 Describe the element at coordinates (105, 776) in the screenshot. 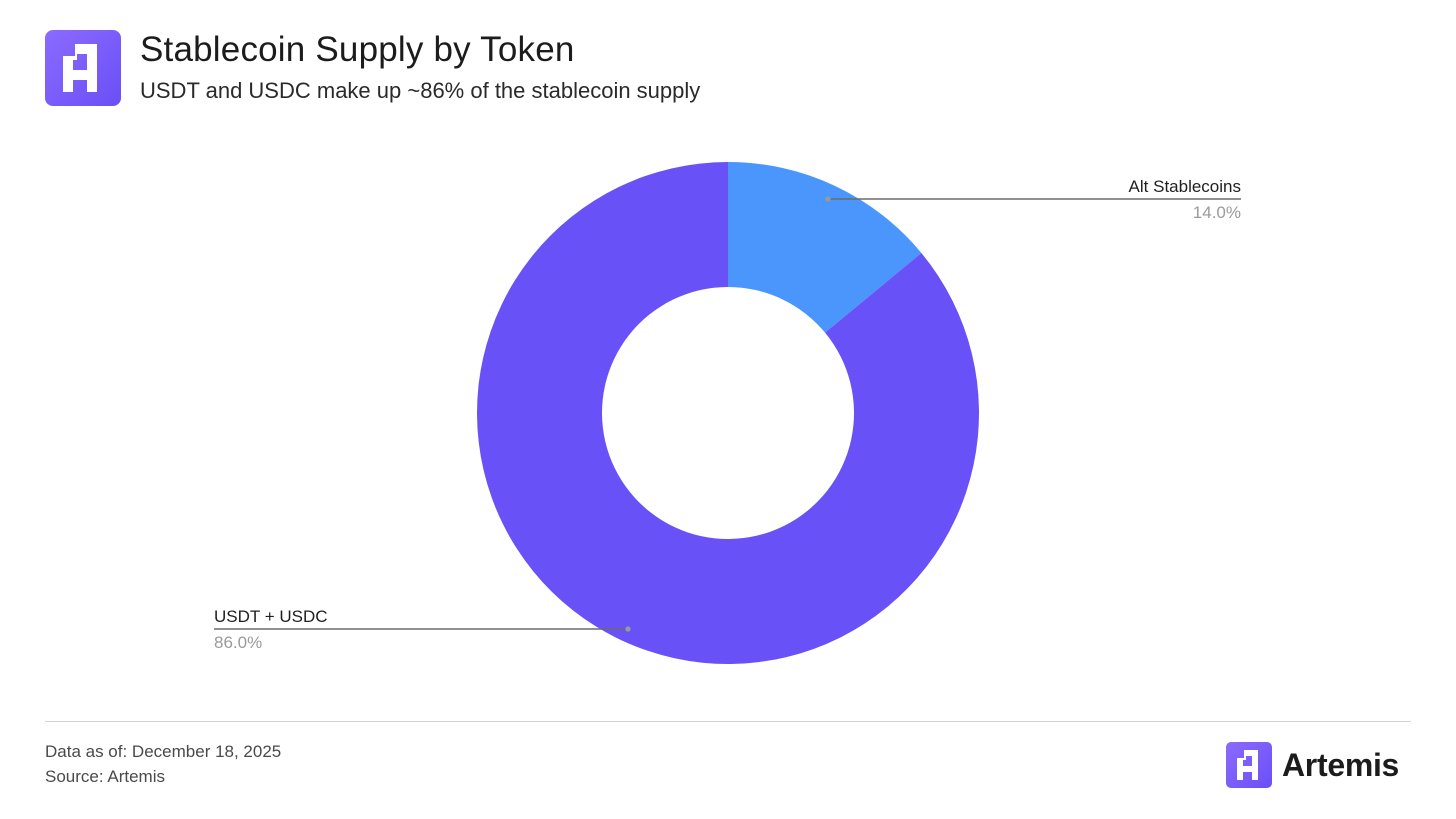

I see `data-source: Source: Artemis` at that location.